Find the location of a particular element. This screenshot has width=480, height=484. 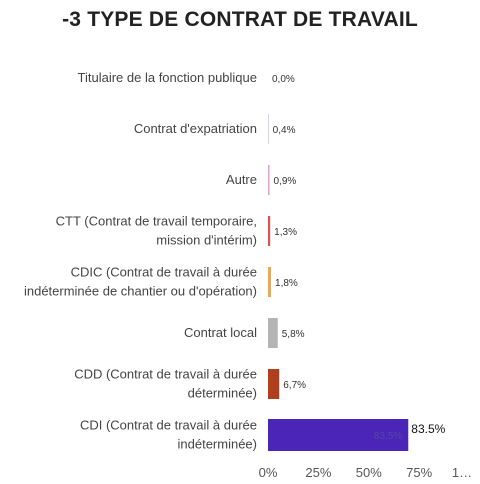

value-label: 5,8% is located at coordinates (293, 334).